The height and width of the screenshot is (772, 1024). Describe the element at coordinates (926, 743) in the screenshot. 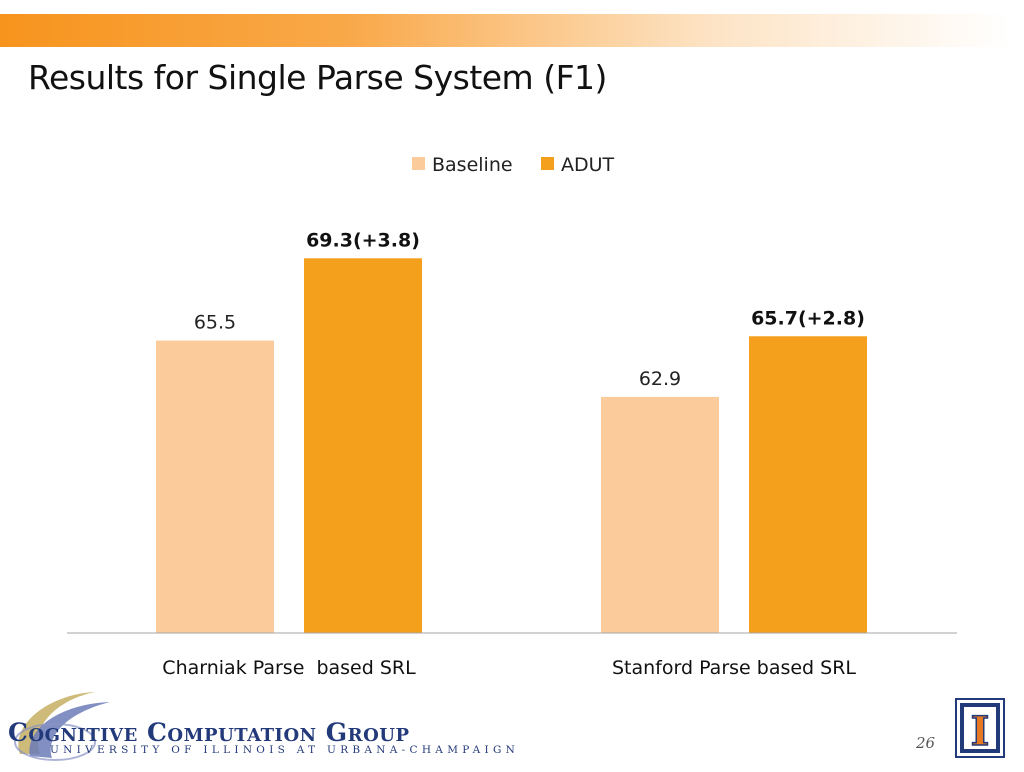

I see `page-number: 26` at that location.